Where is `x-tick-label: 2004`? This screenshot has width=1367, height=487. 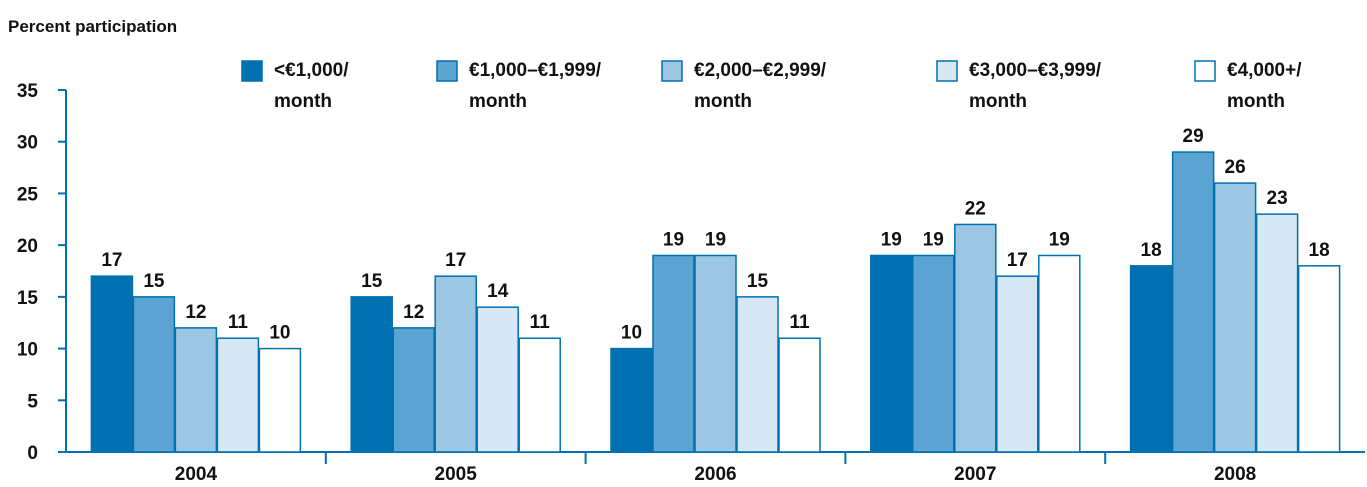
x-tick-label: 2004 is located at coordinates (196, 474).